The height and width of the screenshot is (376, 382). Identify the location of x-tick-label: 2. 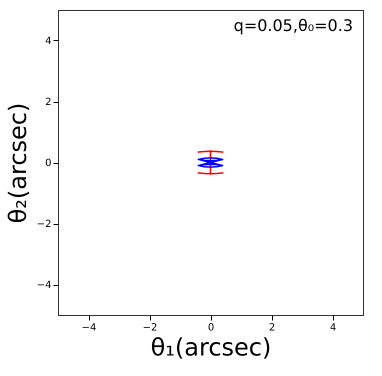
(272, 328).